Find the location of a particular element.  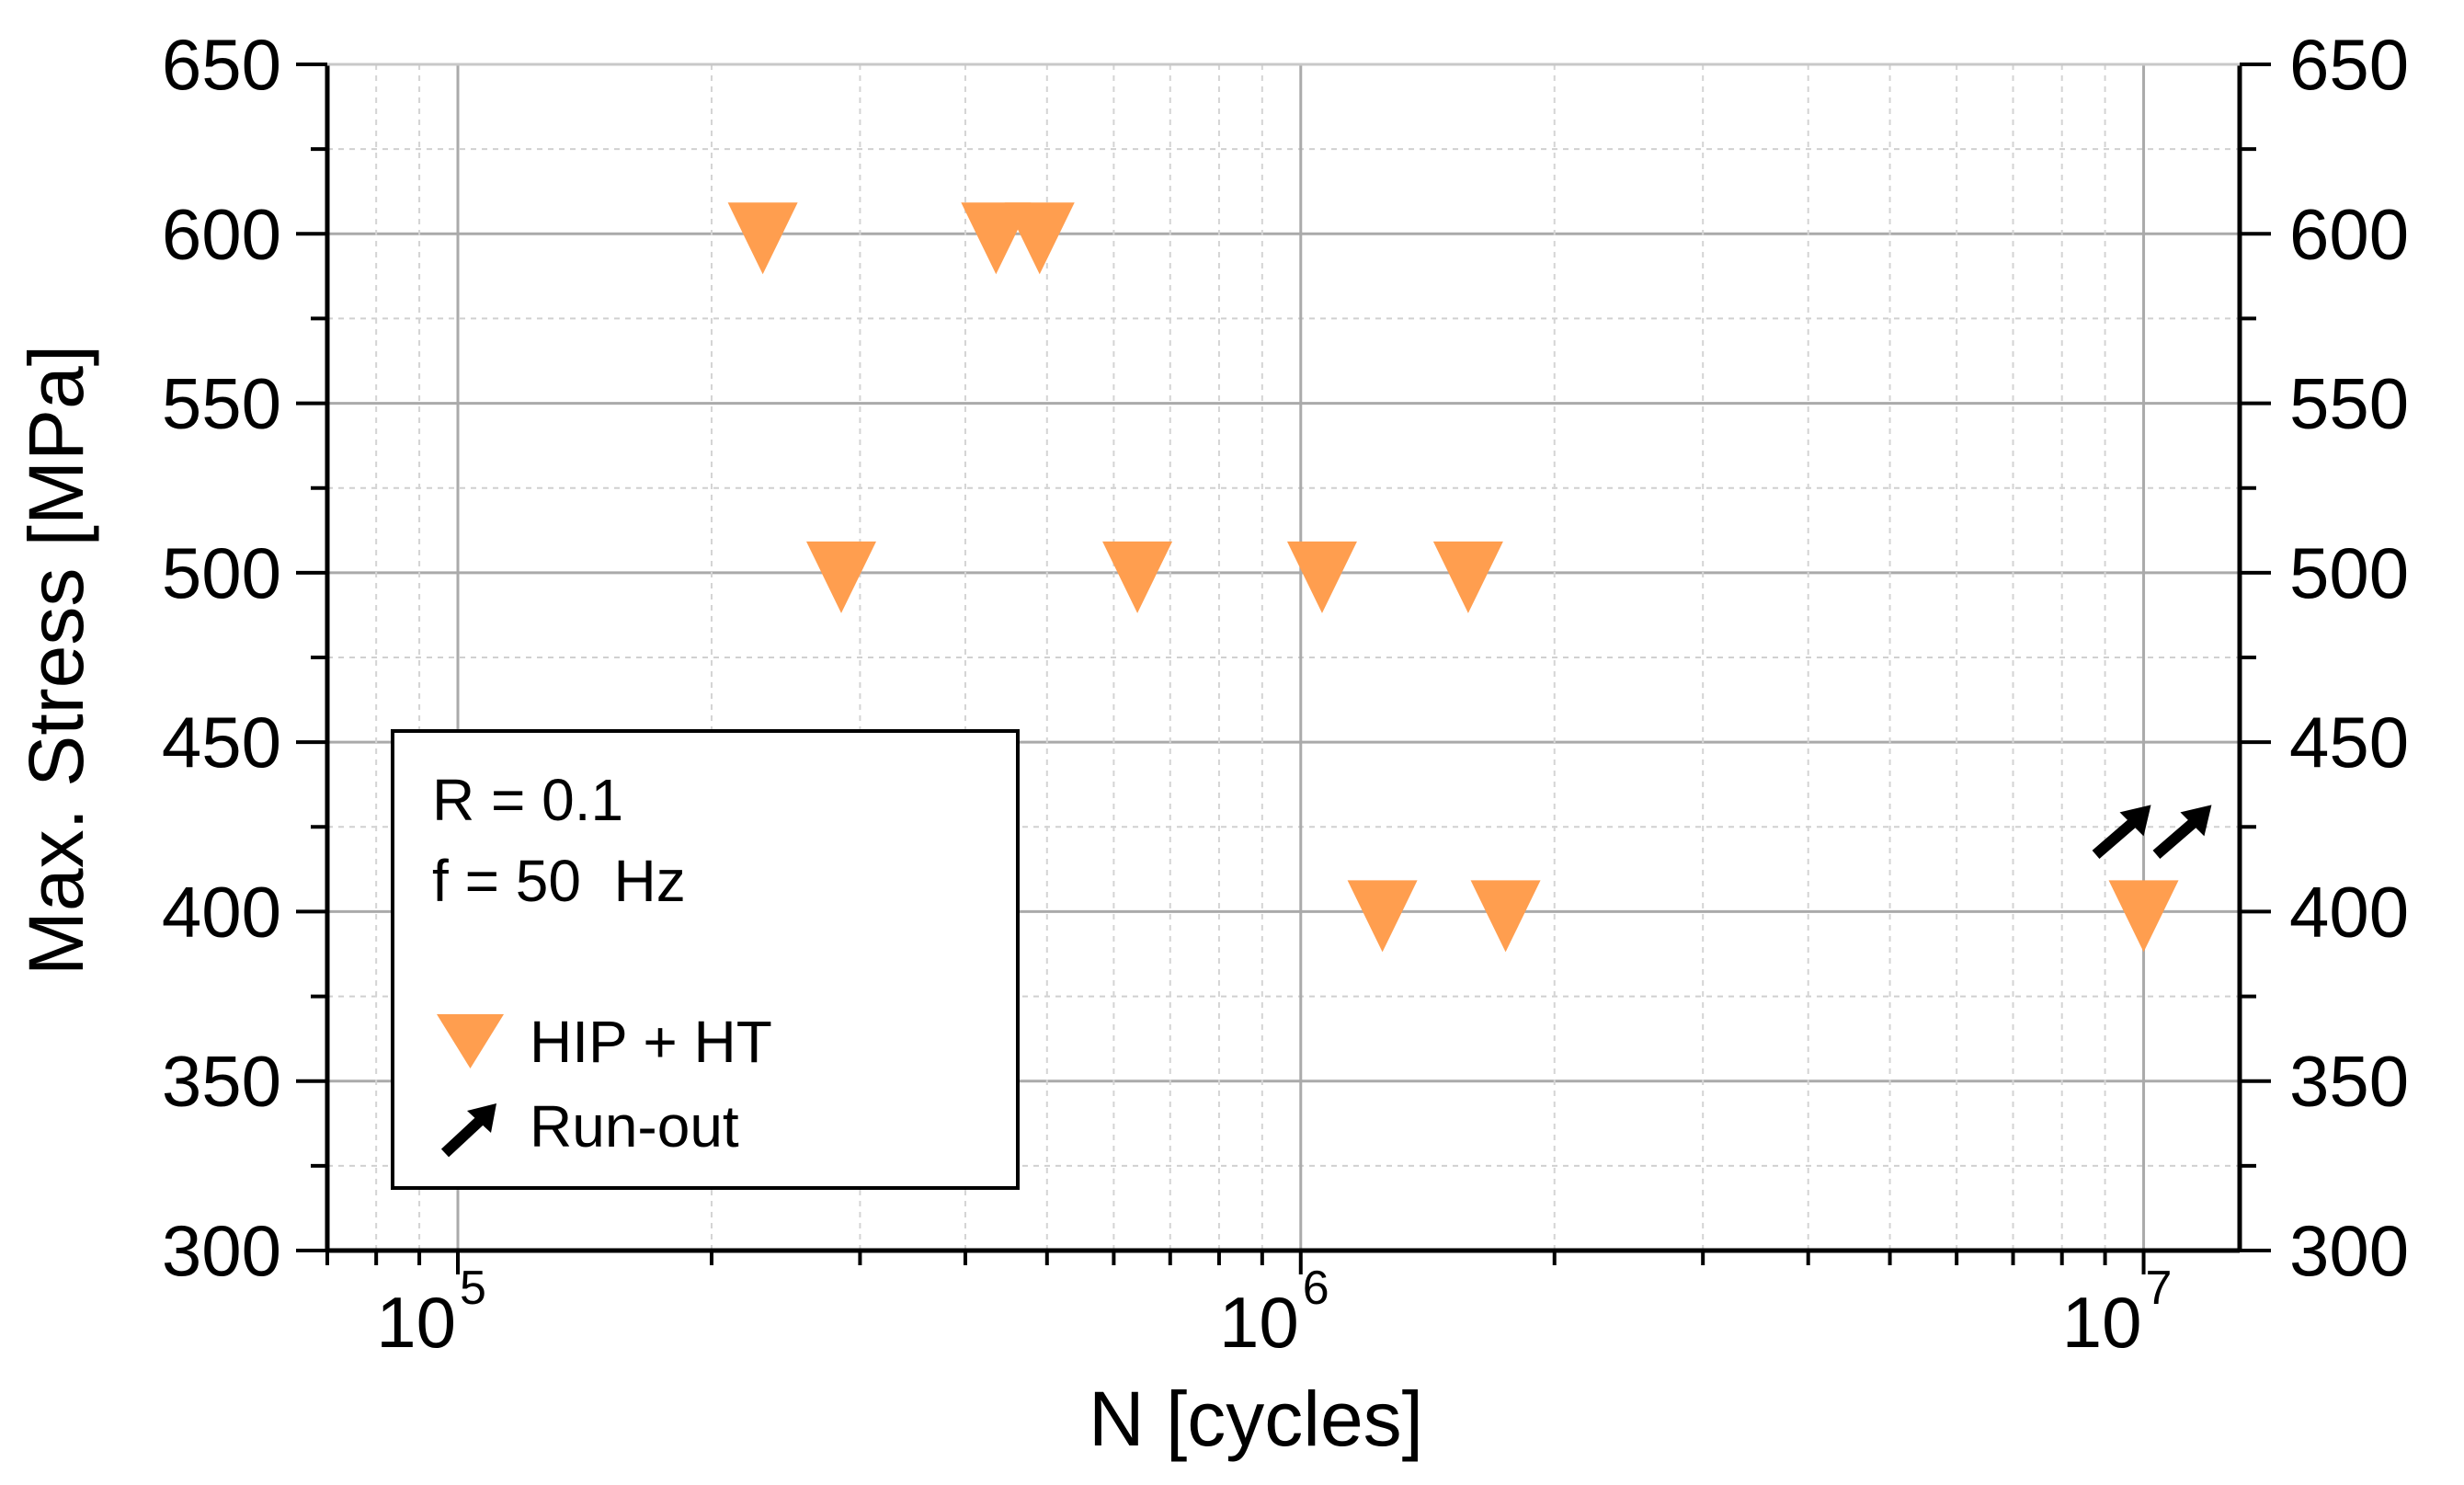

x-axis-title: N [cycles] is located at coordinates (1256, 1419).